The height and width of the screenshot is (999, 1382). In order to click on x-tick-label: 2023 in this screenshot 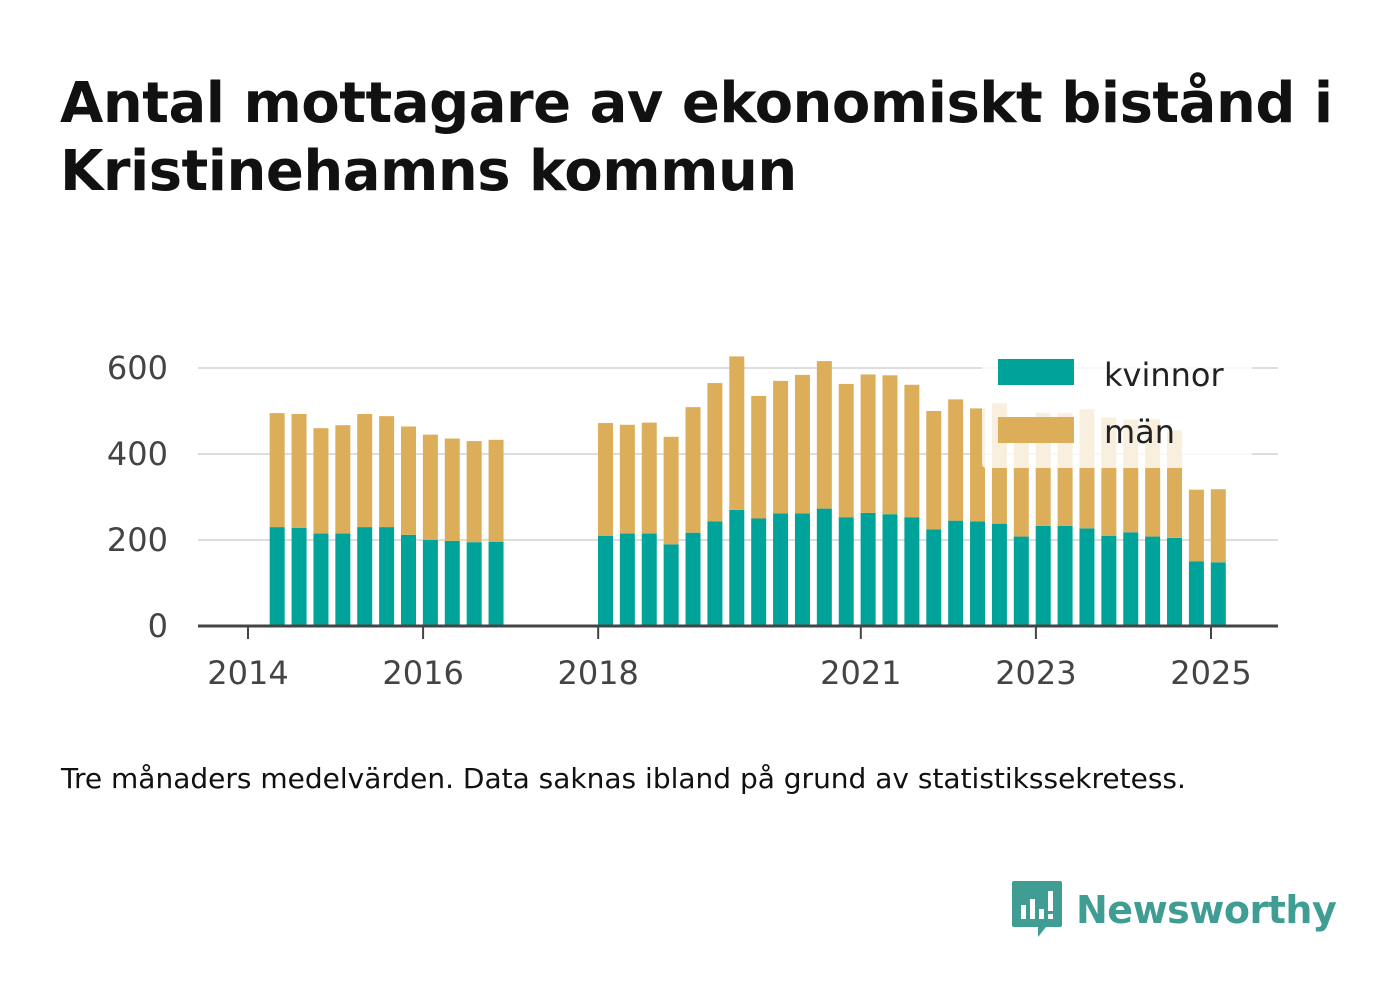, I will do `click(1035, 673)`.